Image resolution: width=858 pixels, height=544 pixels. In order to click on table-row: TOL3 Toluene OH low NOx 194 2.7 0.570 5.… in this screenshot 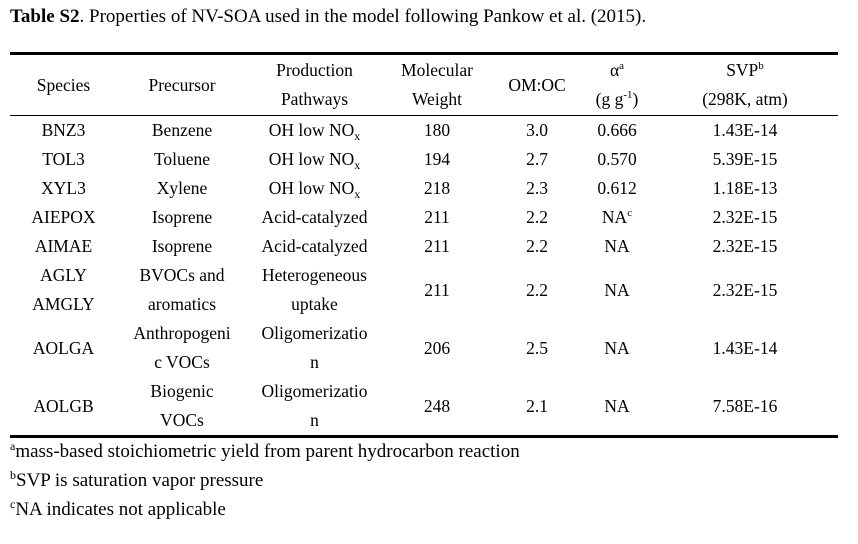, I will do `click(424, 159)`.